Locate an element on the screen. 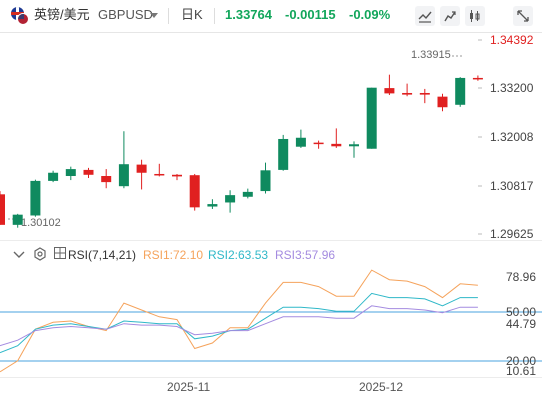 This screenshot has height=401, width=542. drawing-tool-icon is located at coordinates (425, 17).